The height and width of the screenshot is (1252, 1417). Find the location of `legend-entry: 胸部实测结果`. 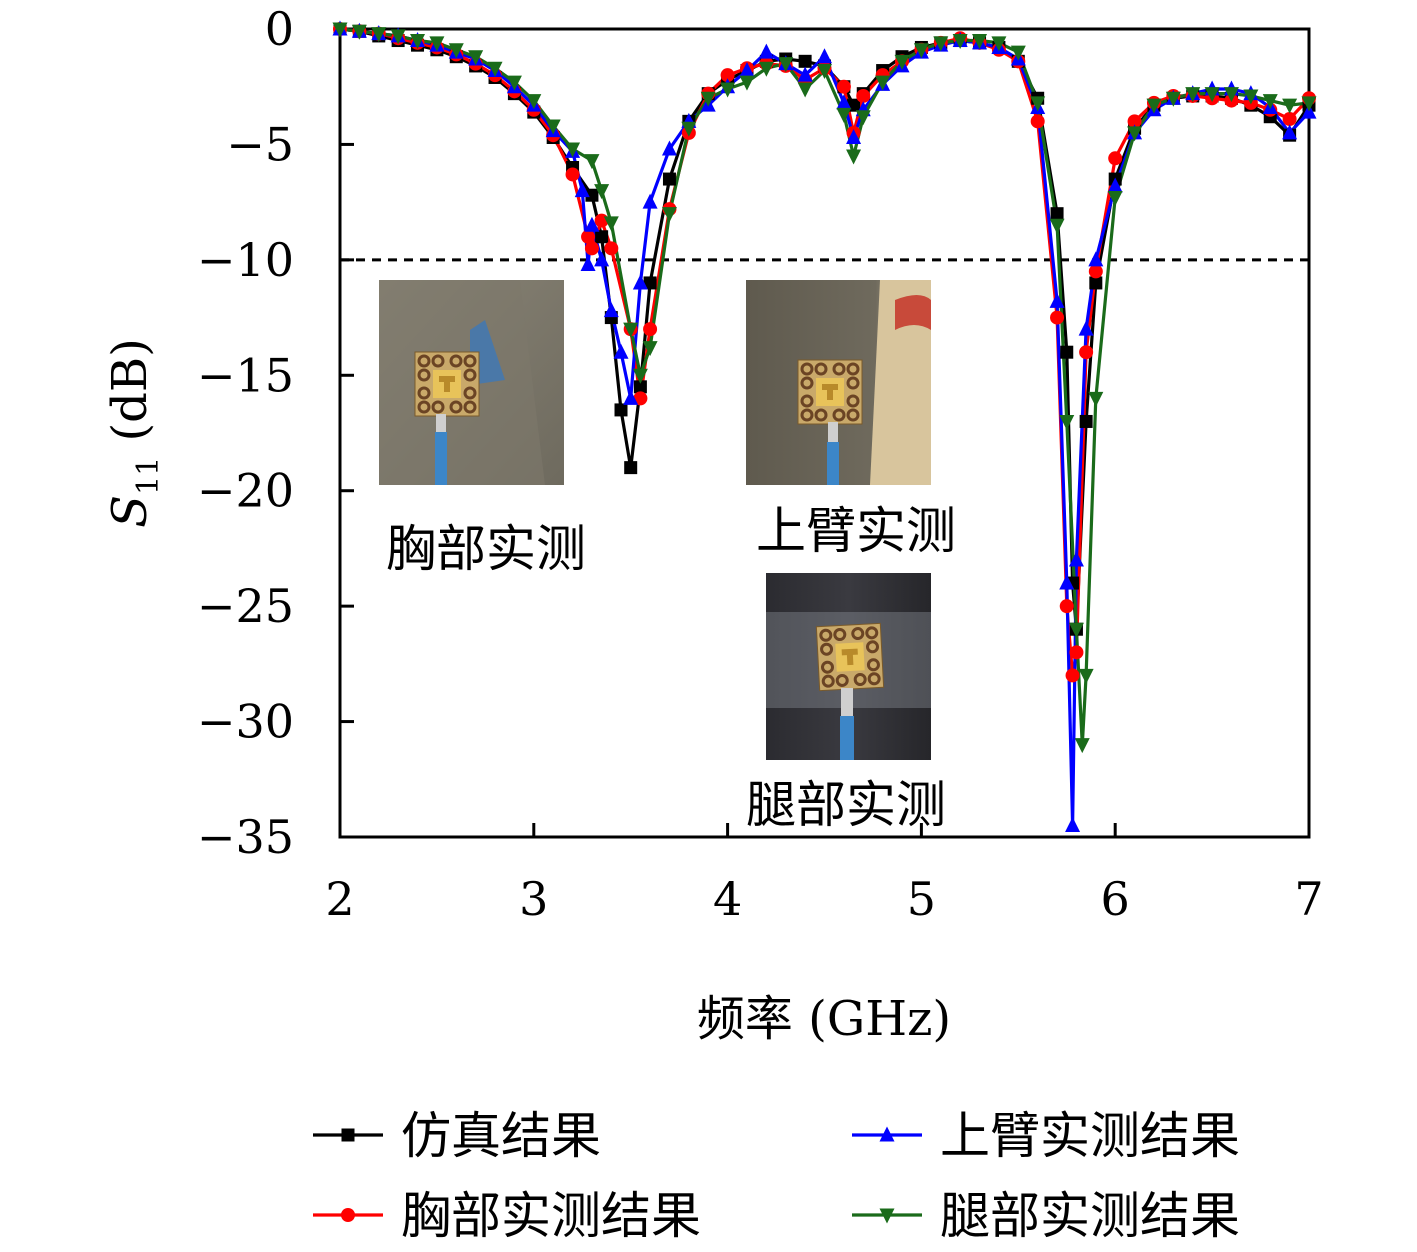

legend-entry: 胸部实测结果 is located at coordinates (507, 1216).